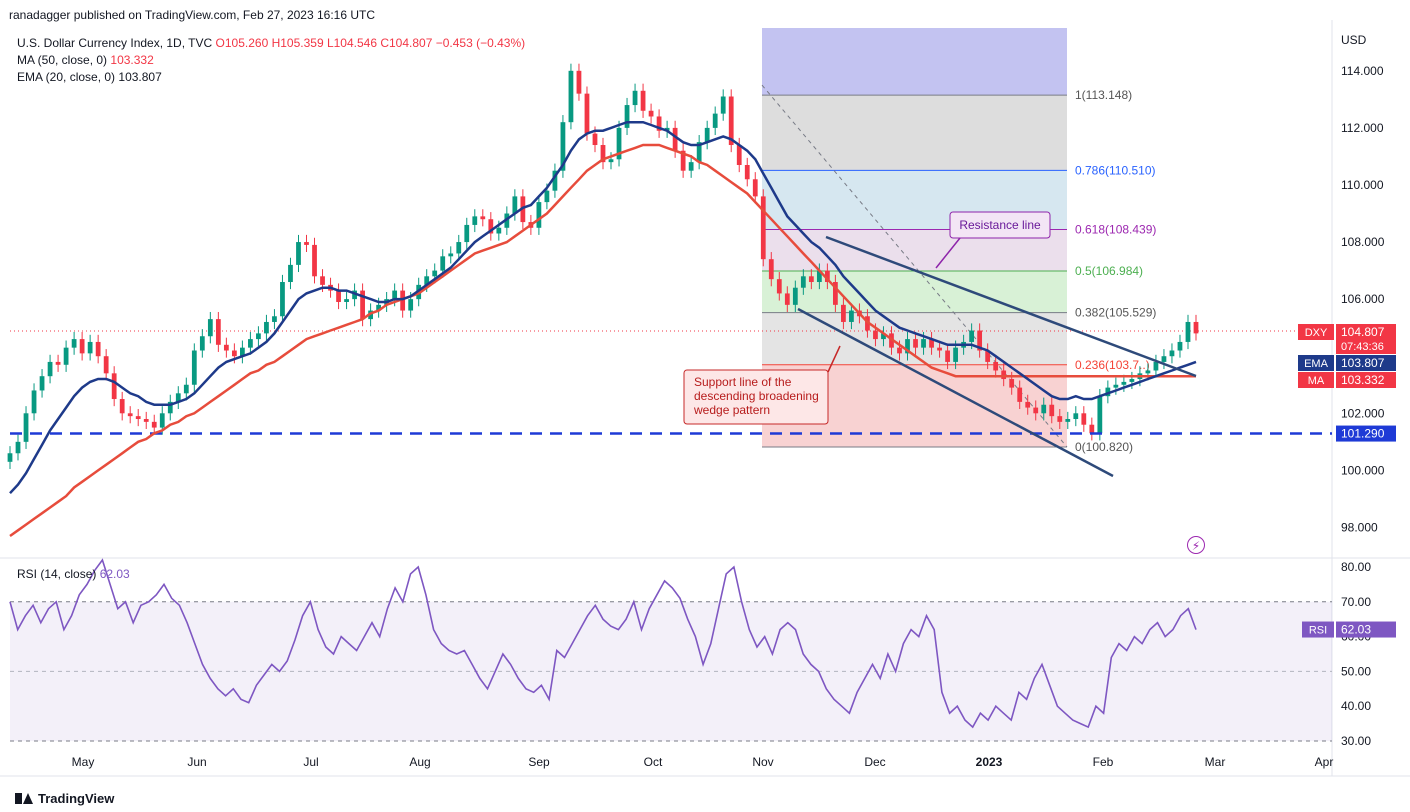 This screenshot has width=1410, height=812. What do you see at coordinates (1356, 602) in the screenshot?
I see `rsi-tick-label: 70.00` at bounding box center [1356, 602].